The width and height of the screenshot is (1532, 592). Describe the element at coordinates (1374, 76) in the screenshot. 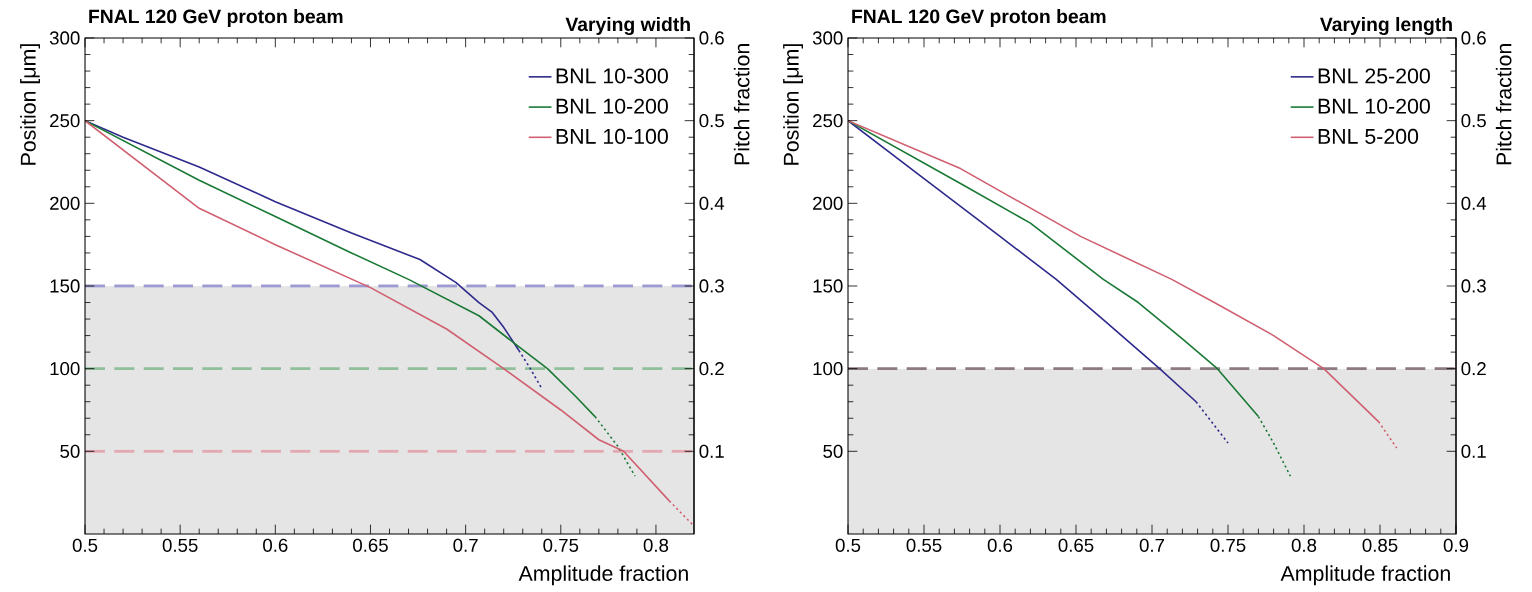

I see `legend-label: BNL 25-200` at that location.